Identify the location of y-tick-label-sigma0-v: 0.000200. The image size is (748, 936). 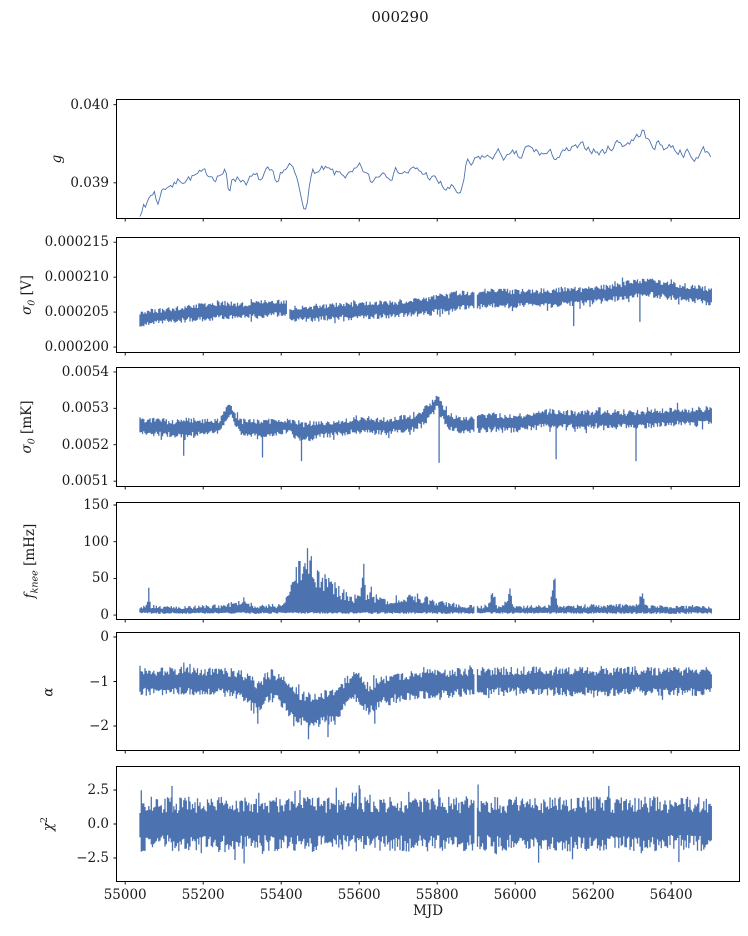
(76, 347).